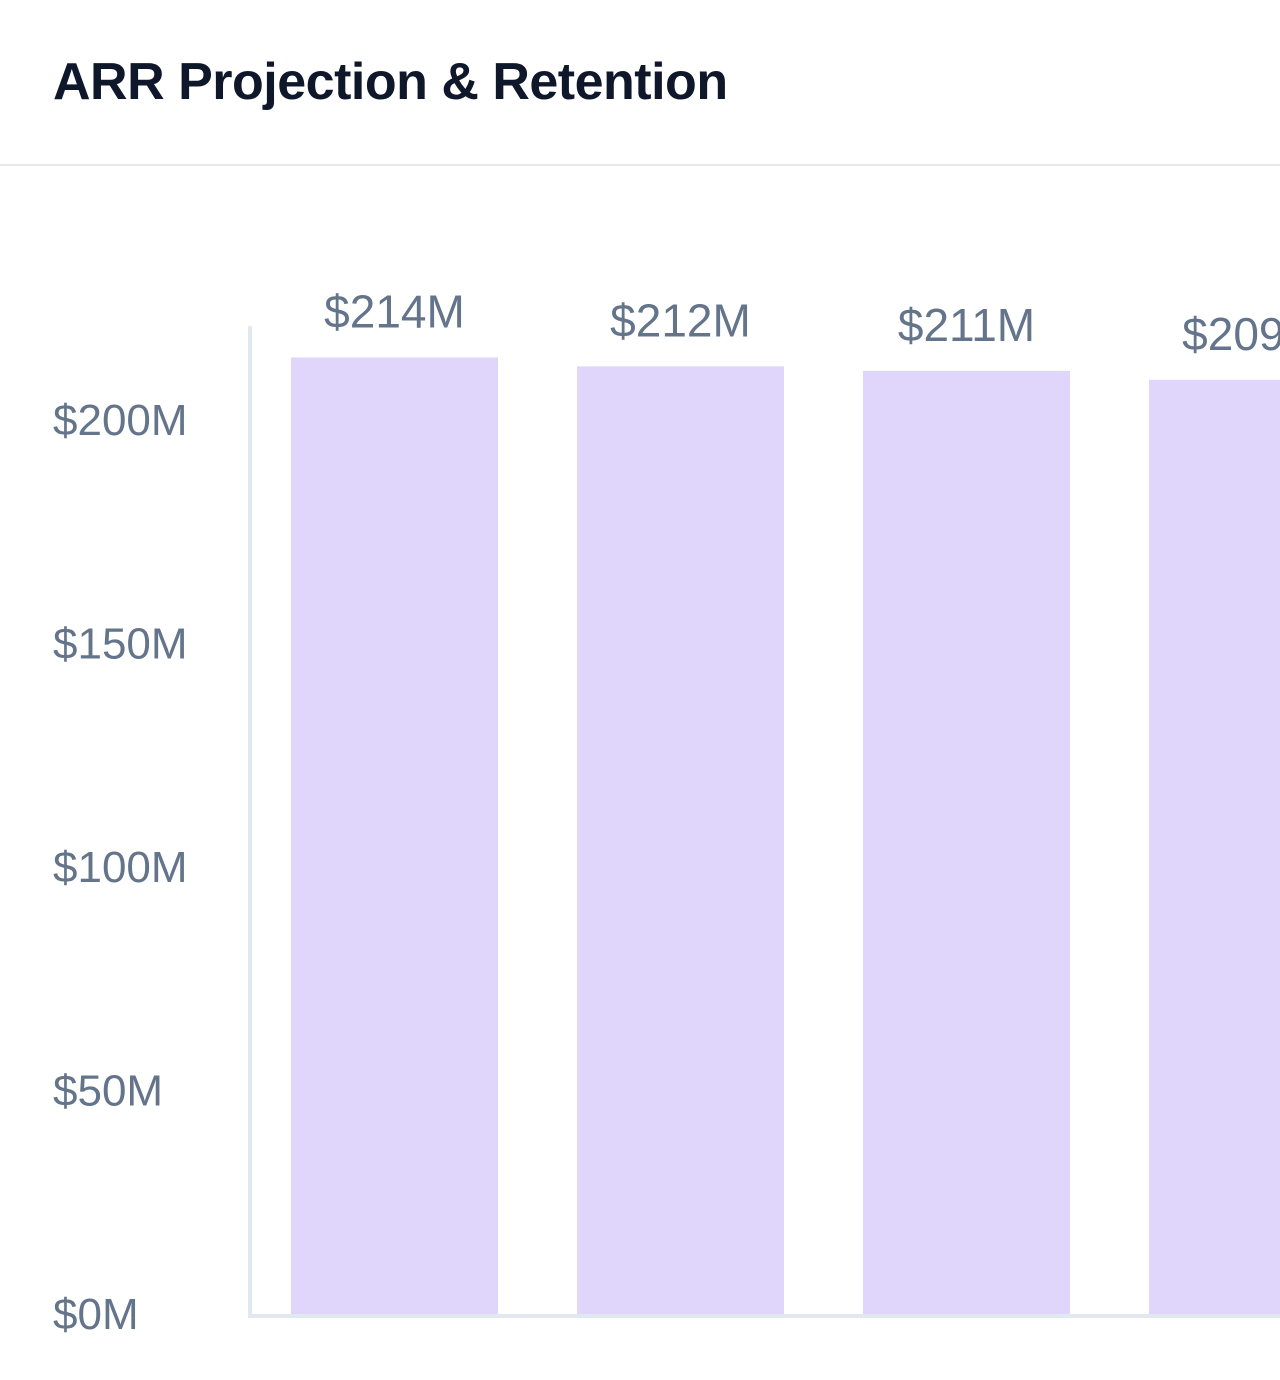 The width and height of the screenshot is (1280, 1380). I want to click on chart-header: ARR Projection & Retention, so click(640, 83).